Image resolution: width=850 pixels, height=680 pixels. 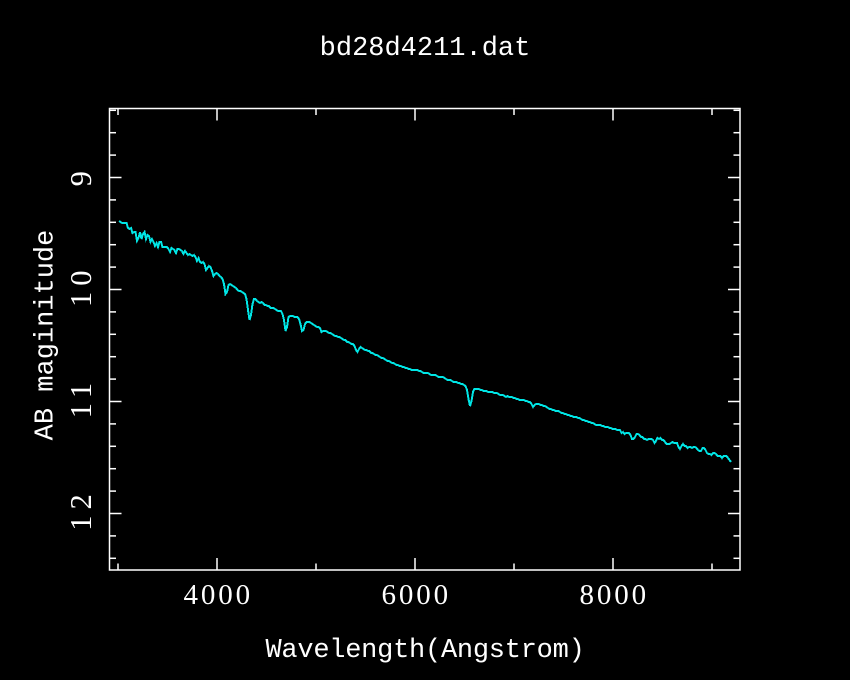 I want to click on svg-text: 12, so click(x=81, y=509).